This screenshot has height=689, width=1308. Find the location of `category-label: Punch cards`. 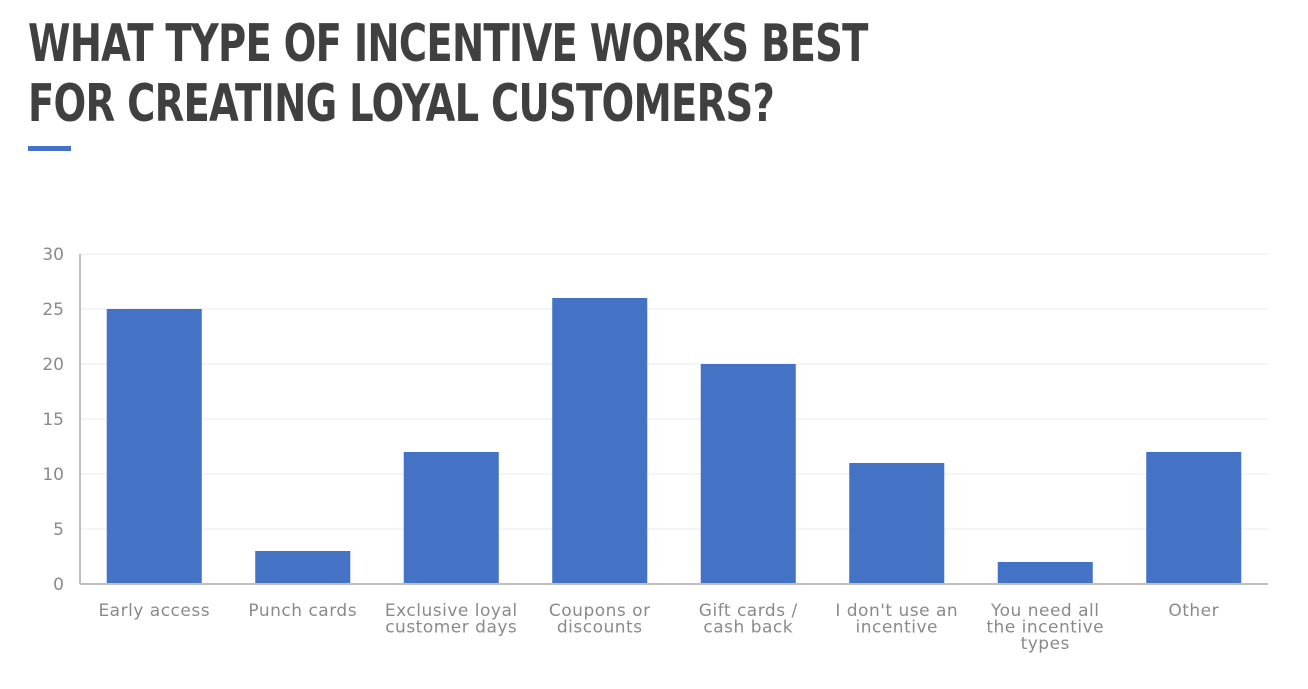

category-label: Punch cards is located at coordinates (302, 611).